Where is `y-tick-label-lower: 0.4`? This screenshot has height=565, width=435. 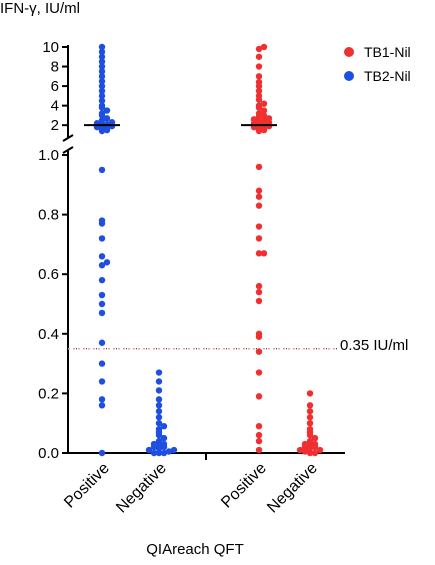
y-tick-label-lower: 0.4 is located at coordinates (48, 334).